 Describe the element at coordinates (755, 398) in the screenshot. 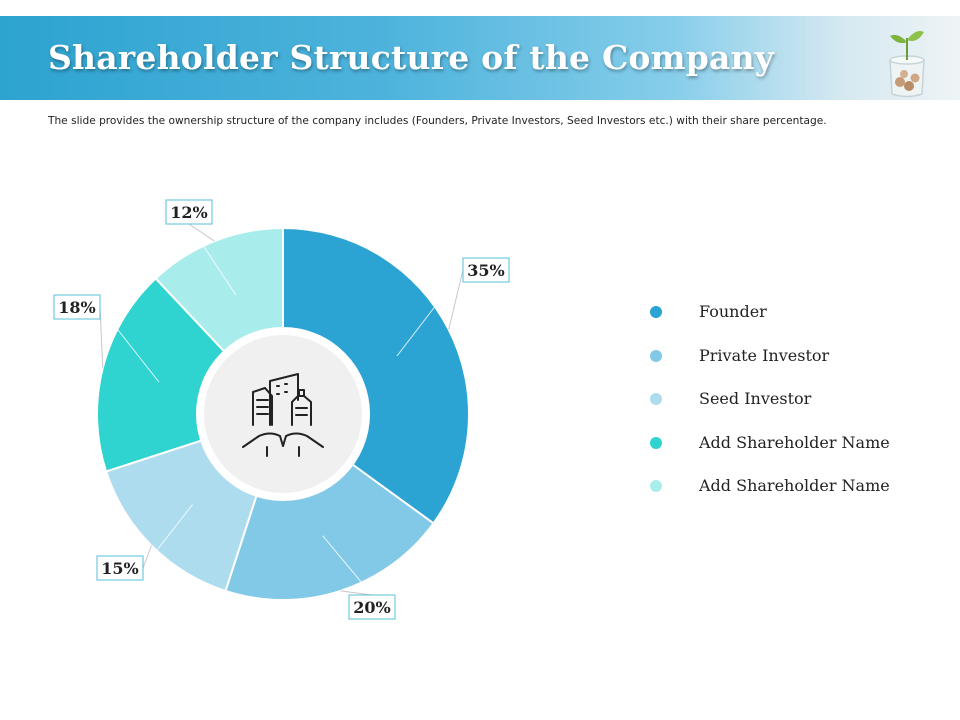

I see `legend-label-3: Seed Investor` at that location.